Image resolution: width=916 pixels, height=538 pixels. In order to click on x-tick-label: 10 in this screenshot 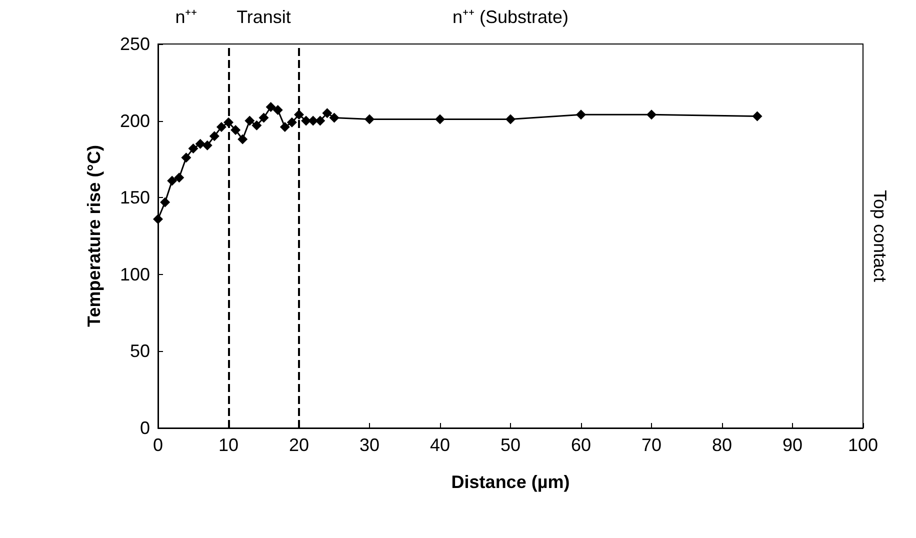, I will do `click(228, 445)`.